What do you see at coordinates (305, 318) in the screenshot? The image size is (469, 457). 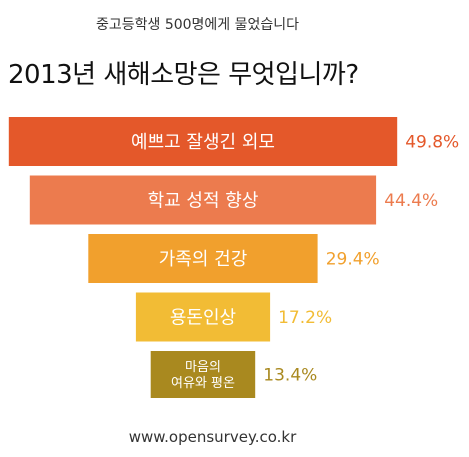 I see `value-label-4: 17.2%` at bounding box center [305, 318].